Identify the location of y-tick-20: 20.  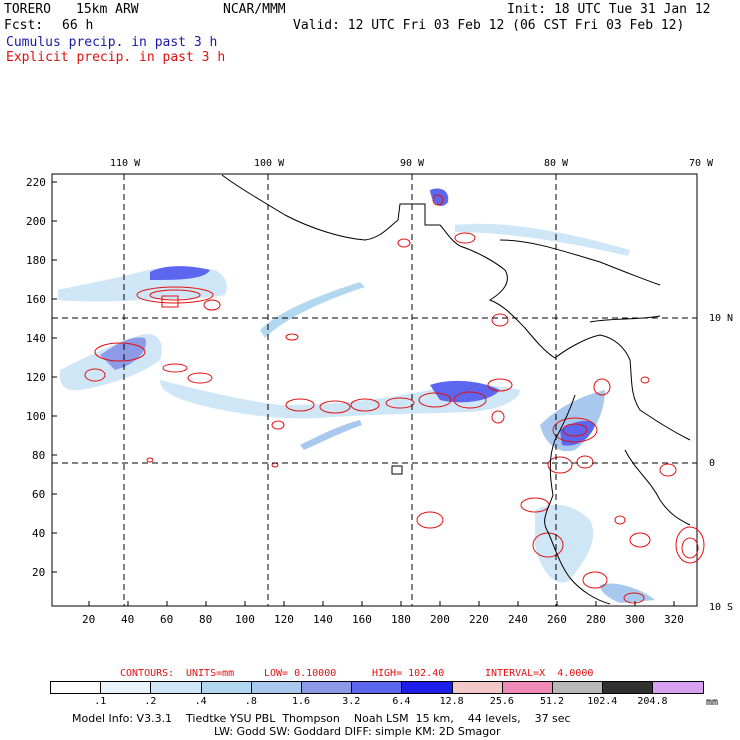
(39, 572).